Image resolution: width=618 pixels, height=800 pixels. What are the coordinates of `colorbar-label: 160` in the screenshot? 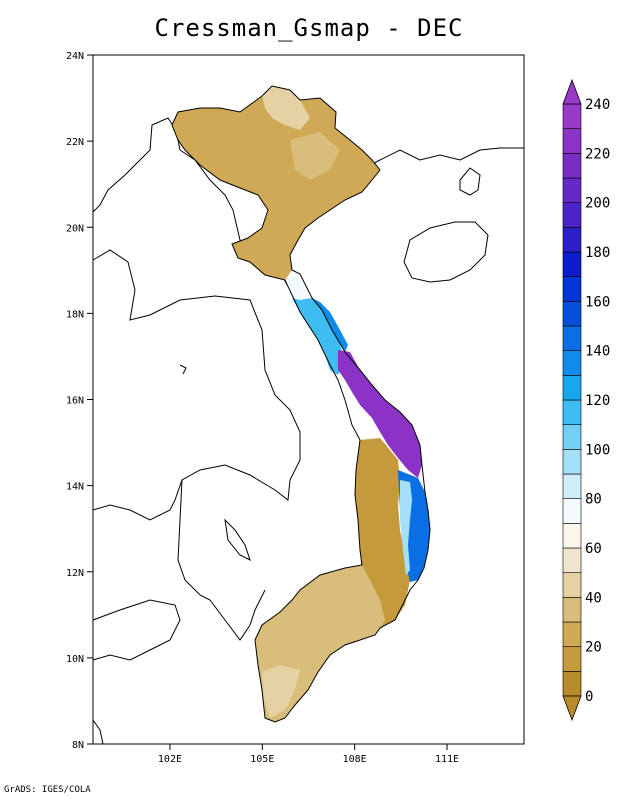 It's located at (597, 302).